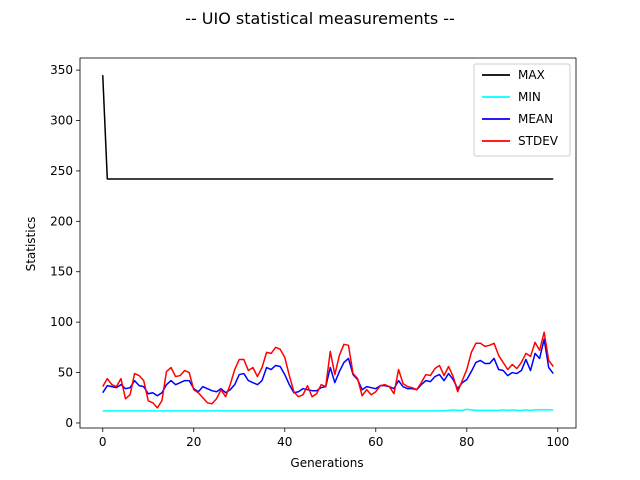  I want to click on y-tick-label: 250, so click(61, 171).